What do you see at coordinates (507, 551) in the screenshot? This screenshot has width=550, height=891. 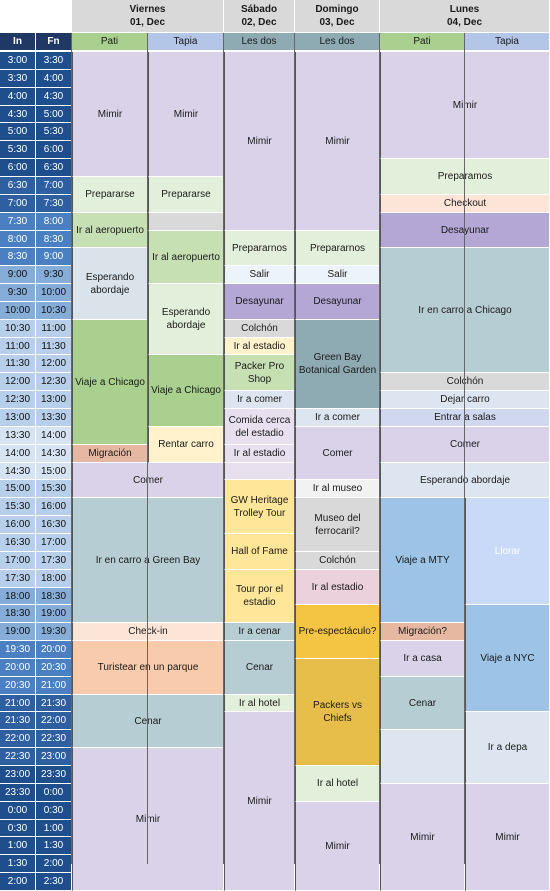 I see `event-lunes_tapia-0: Llorar` at bounding box center [507, 551].